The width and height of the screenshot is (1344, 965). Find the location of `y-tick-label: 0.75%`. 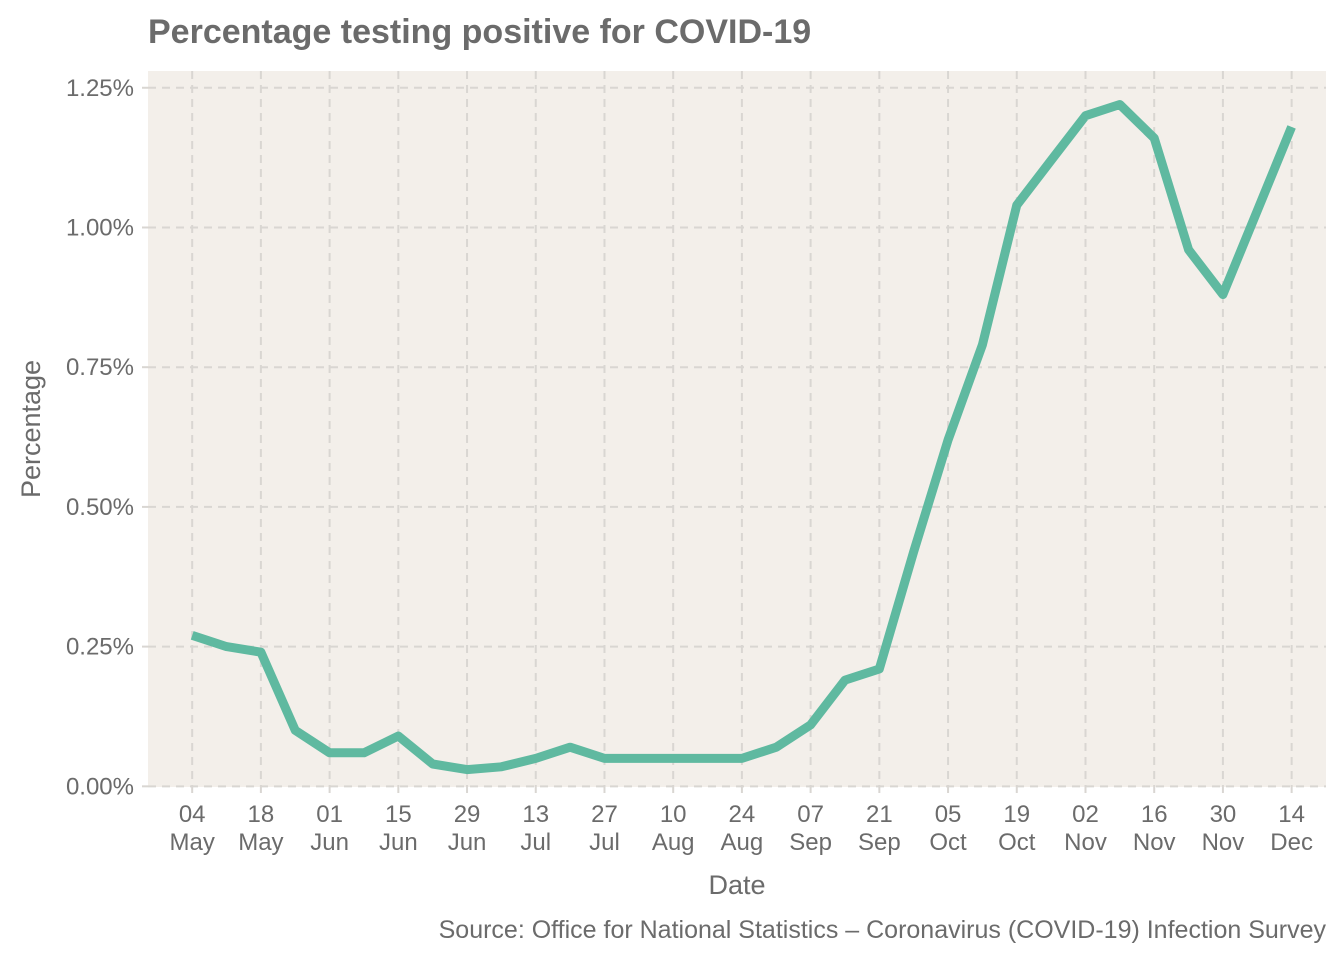

y-tick-label: 0.75% is located at coordinates (100, 367).